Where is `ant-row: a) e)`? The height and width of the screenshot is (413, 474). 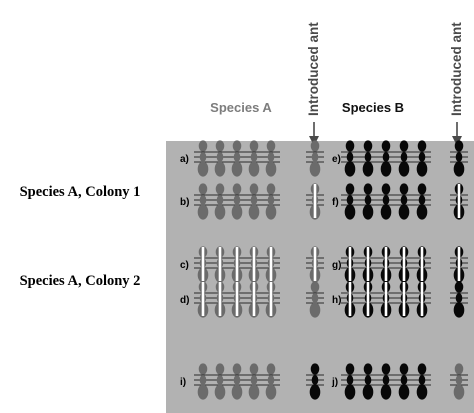
ant-row: a) e) is located at coordinates (324, 158).